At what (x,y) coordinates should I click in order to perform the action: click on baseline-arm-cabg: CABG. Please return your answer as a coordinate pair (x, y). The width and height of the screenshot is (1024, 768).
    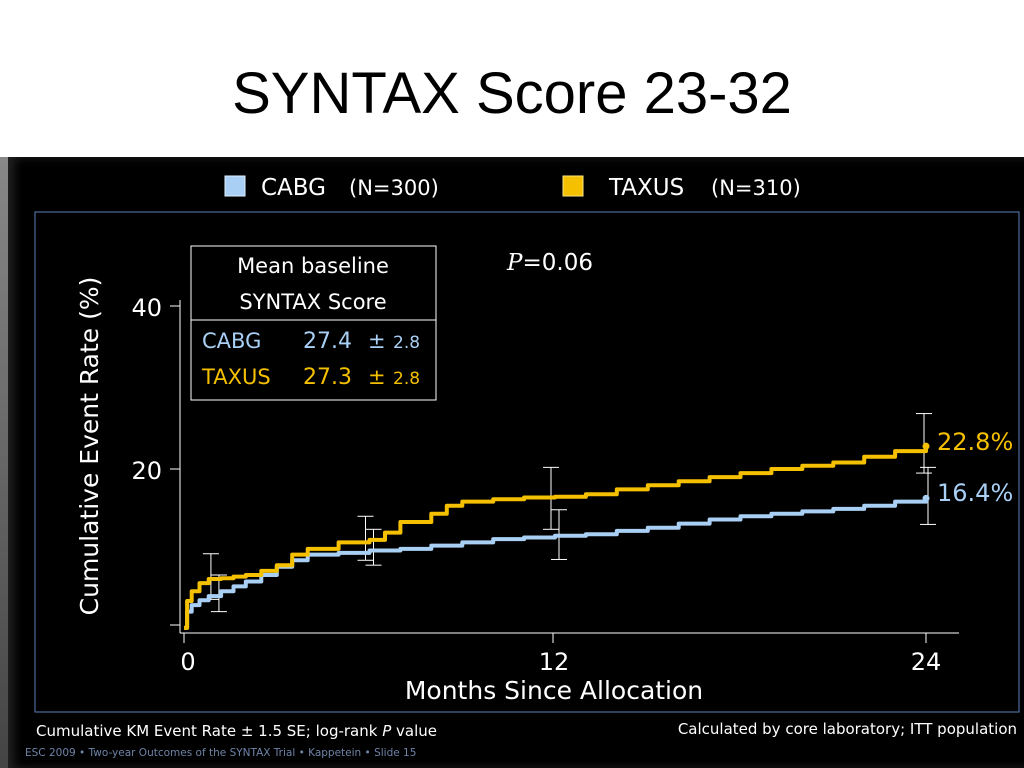
    Looking at the image, I should click on (231, 341).